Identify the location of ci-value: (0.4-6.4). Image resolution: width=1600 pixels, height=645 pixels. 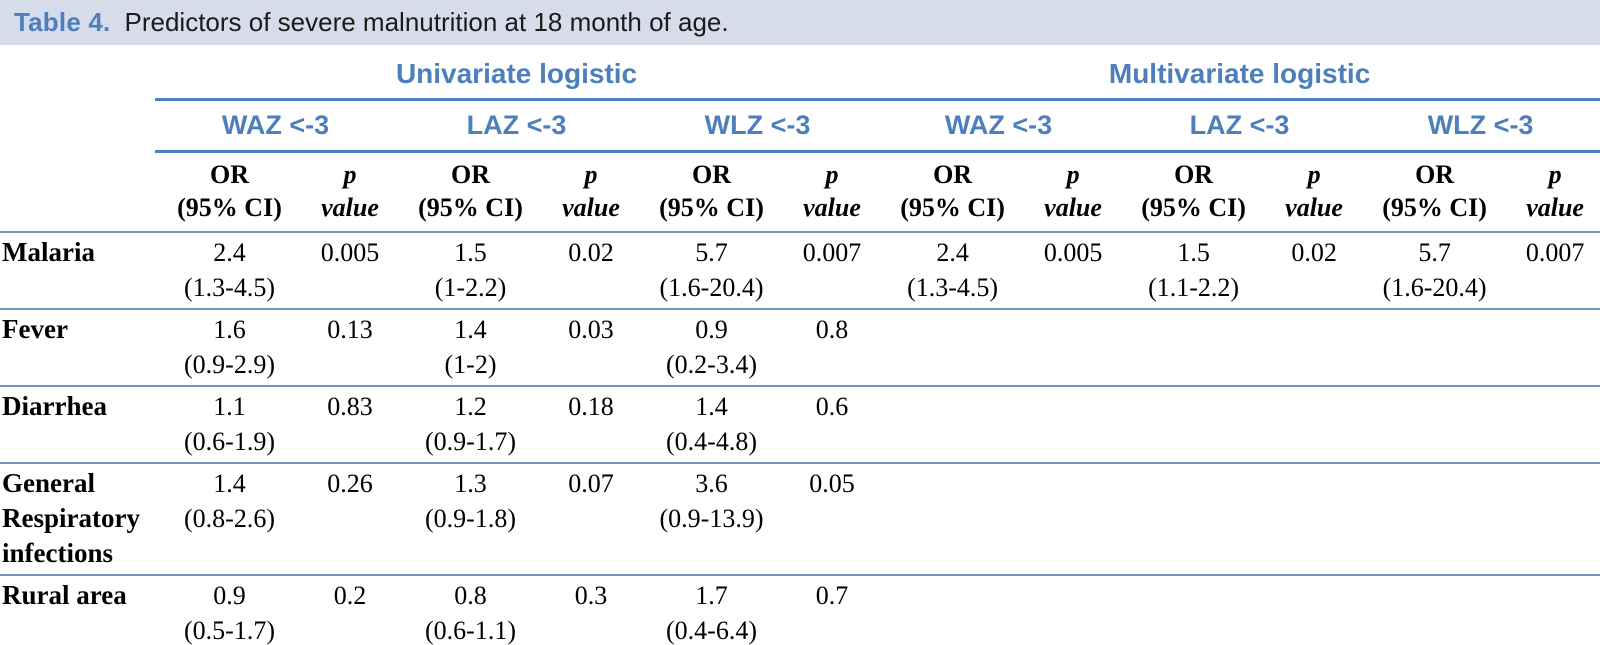
(711, 630).